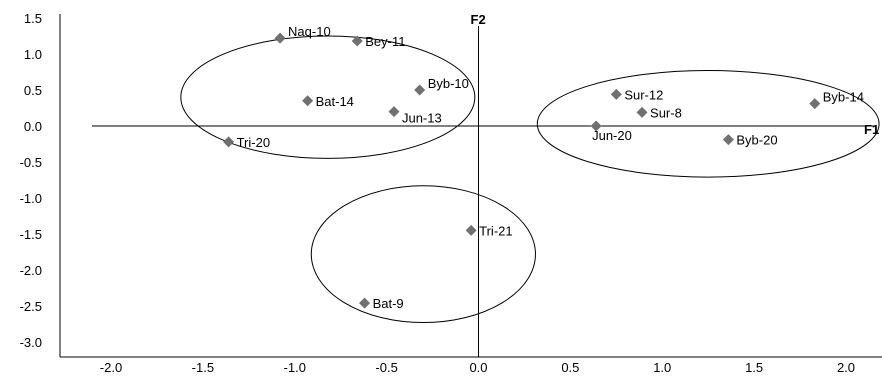 Image resolution: width=882 pixels, height=376 pixels. Describe the element at coordinates (754, 367) in the screenshot. I see `x-tick-label: 1.5` at that location.